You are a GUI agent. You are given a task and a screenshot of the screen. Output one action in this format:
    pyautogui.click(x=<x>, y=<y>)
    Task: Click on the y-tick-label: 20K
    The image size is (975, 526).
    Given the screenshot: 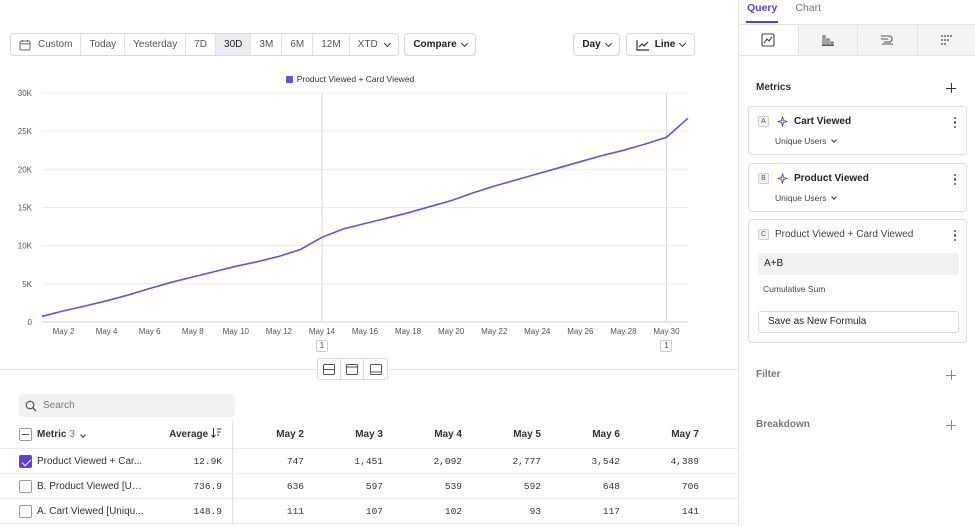 What is the action you would take?
    pyautogui.click(x=25, y=169)
    